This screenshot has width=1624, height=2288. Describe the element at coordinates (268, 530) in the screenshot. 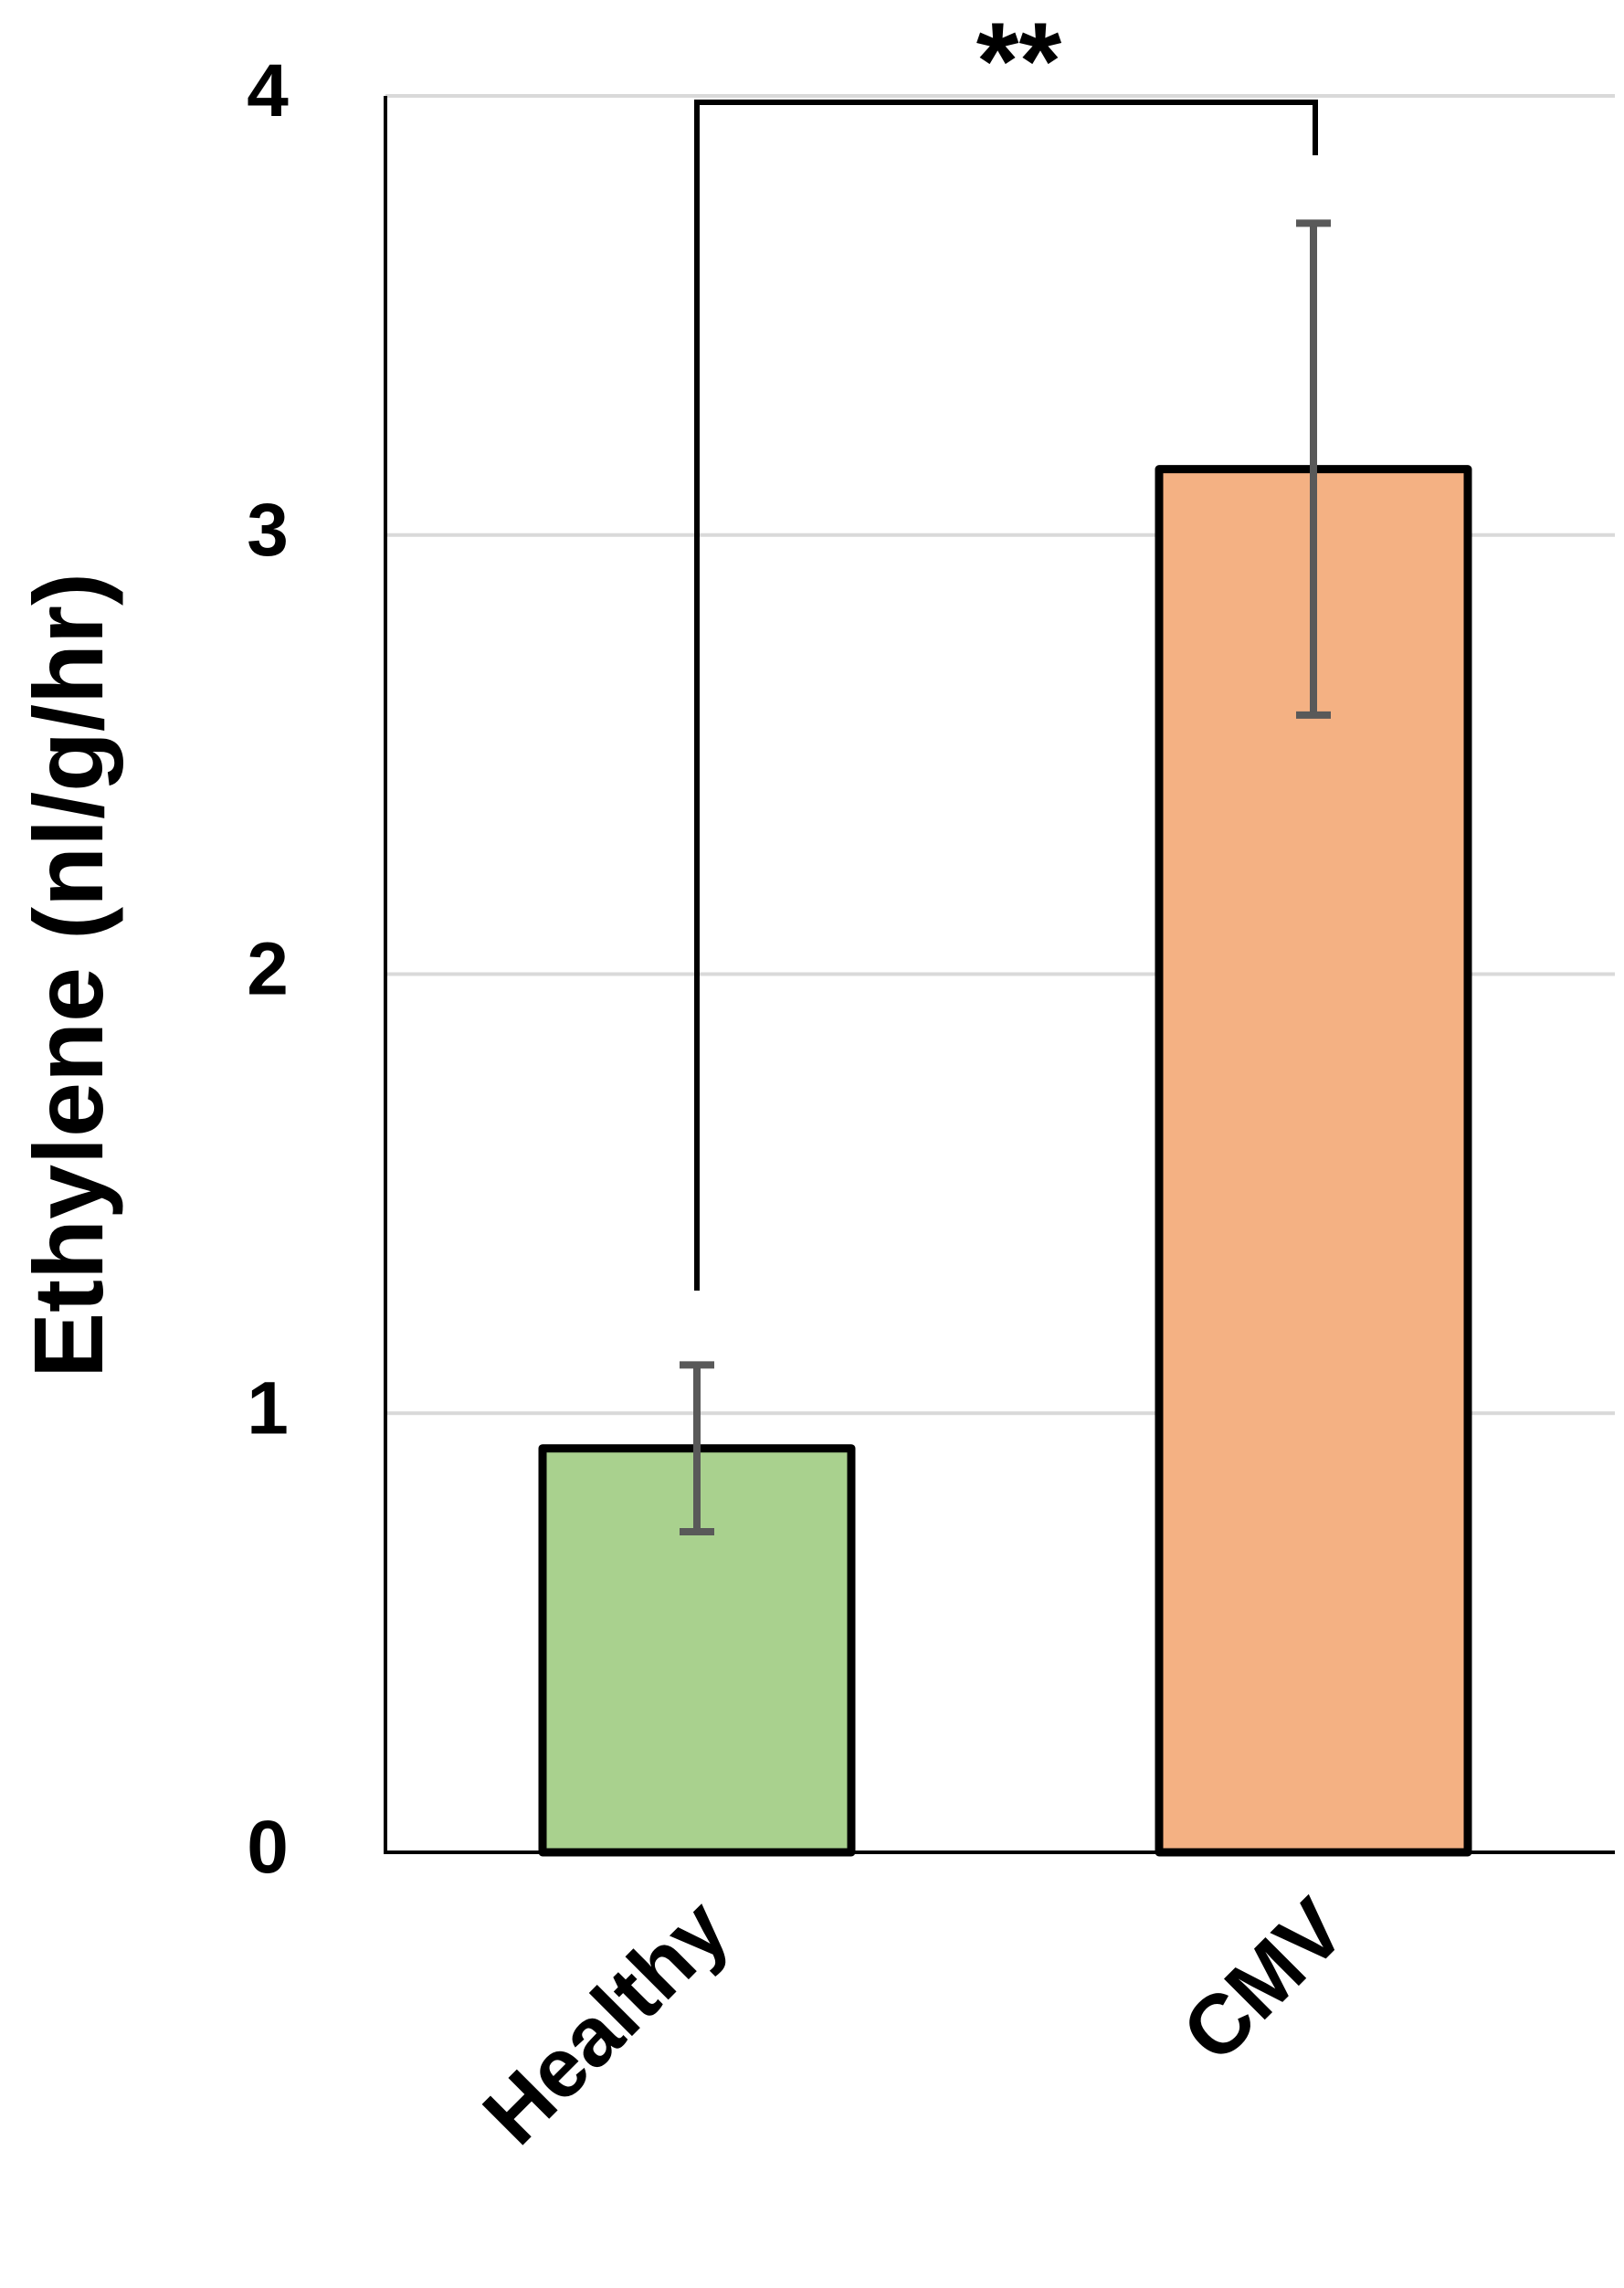

I see `y-tick-label-3: 3` at that location.